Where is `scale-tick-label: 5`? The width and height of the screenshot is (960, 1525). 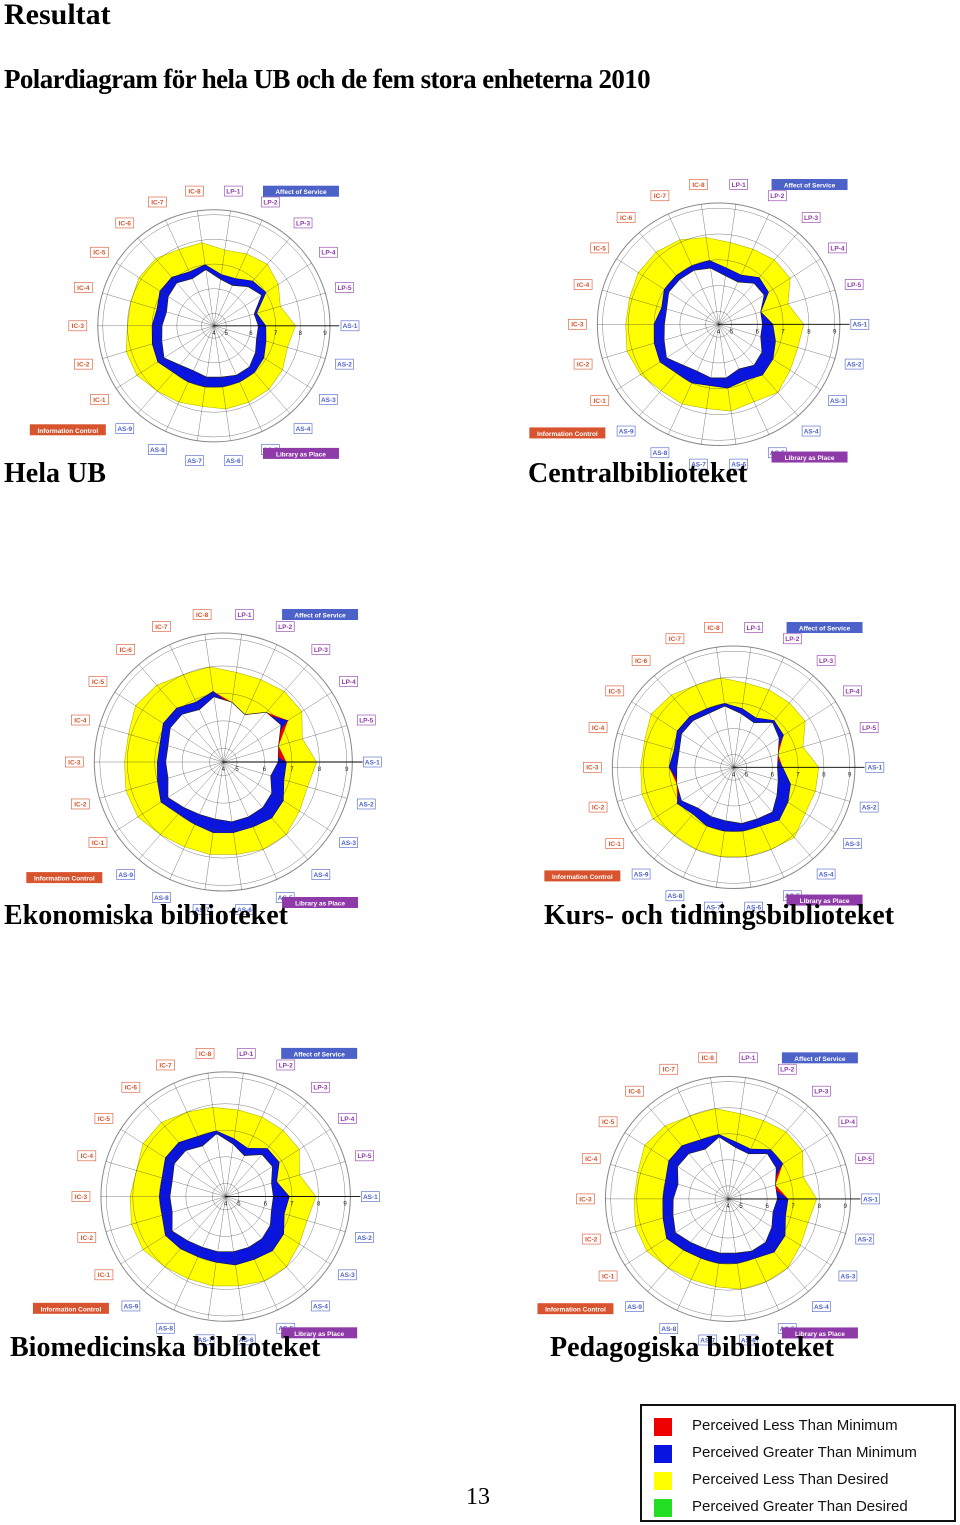 scale-tick-label: 5 is located at coordinates (237, 770).